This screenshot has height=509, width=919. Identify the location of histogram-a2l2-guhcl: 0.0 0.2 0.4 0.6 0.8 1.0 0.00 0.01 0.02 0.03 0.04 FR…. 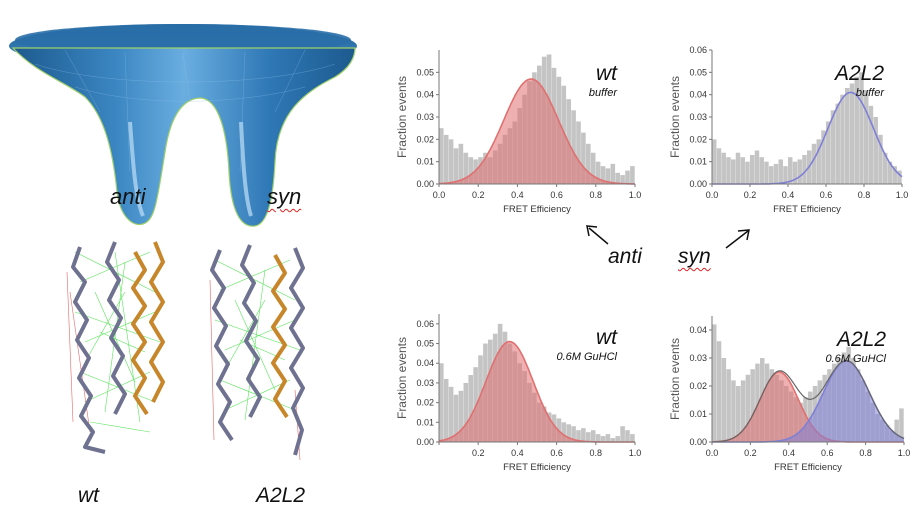
(789, 394).